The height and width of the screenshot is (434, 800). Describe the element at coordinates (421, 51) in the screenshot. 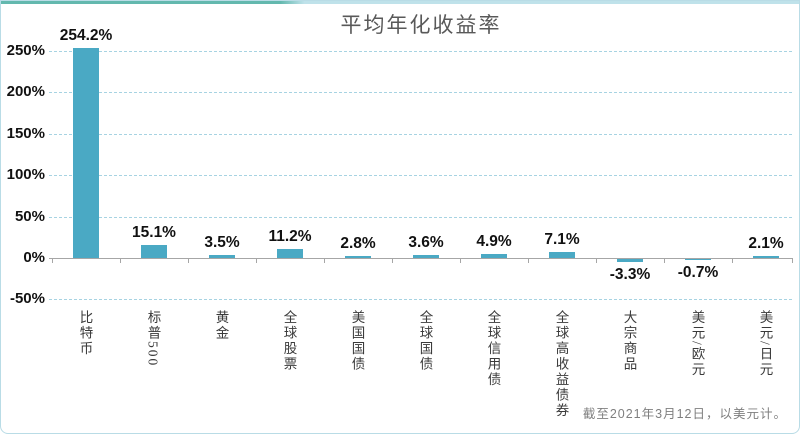

I see `gridline-250%` at that location.